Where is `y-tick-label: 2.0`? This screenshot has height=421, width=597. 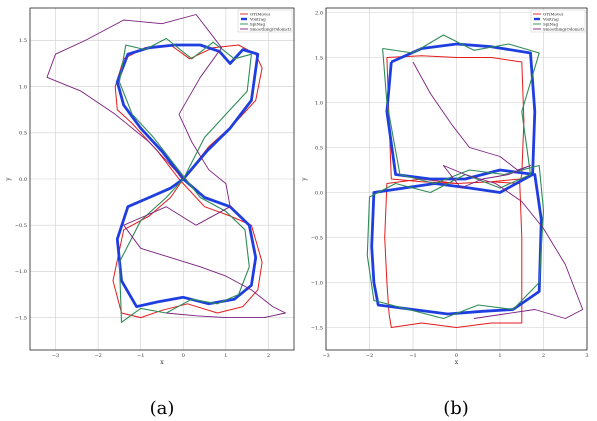
y-tick-label: 2.0 is located at coordinates (319, 13).